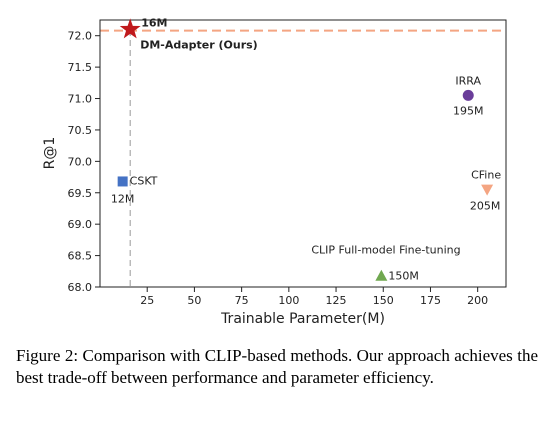 The image size is (549, 436). I want to click on y-tick-label: 69.0, so click(80, 224).